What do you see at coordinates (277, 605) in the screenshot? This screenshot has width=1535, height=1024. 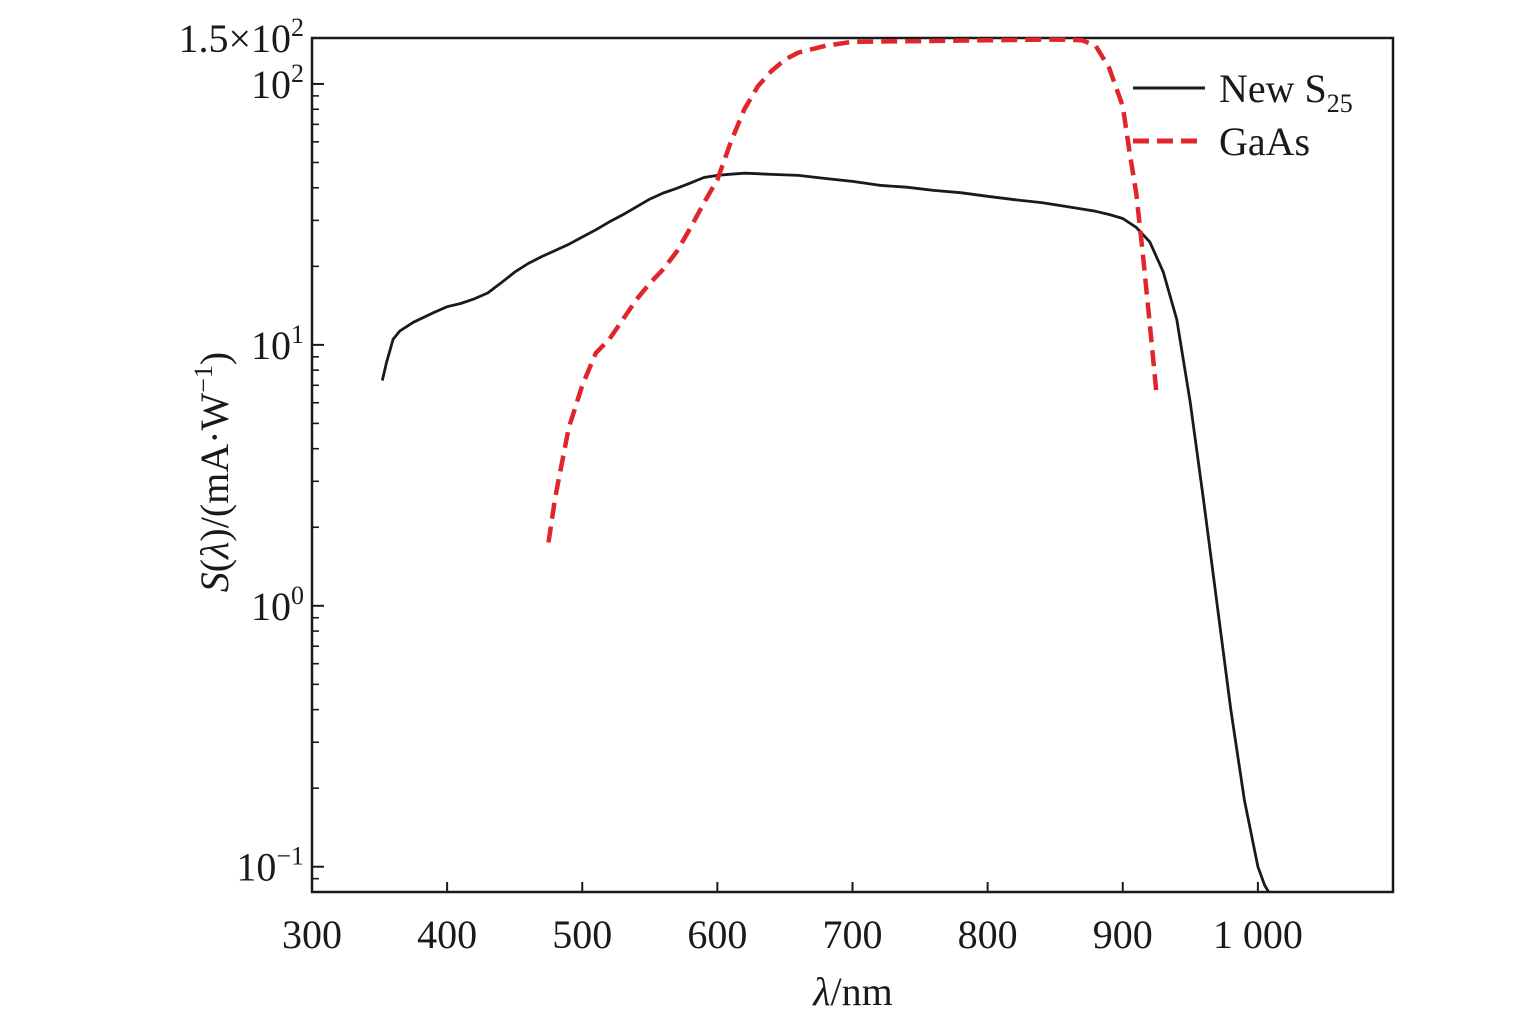 I see `y-tick-label: 10⁰` at bounding box center [277, 605].